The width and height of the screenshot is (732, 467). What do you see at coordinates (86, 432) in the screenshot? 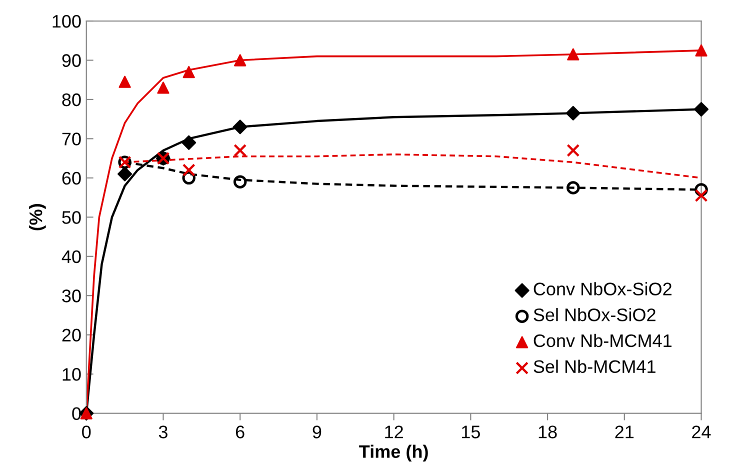
I see `x-tick-label: 0` at bounding box center [86, 432].